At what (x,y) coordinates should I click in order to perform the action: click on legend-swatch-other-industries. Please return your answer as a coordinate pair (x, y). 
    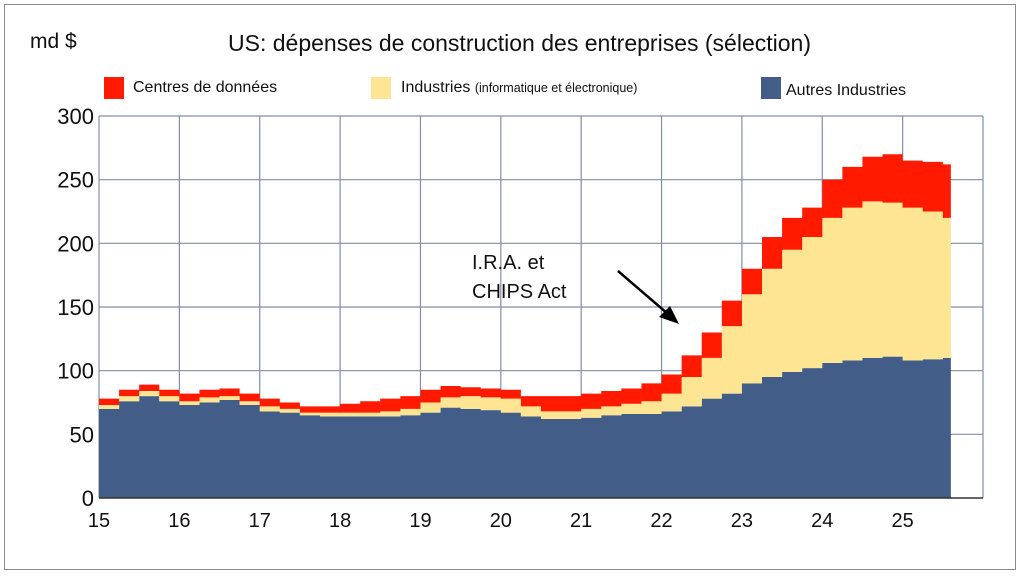
    Looking at the image, I should click on (771, 88).